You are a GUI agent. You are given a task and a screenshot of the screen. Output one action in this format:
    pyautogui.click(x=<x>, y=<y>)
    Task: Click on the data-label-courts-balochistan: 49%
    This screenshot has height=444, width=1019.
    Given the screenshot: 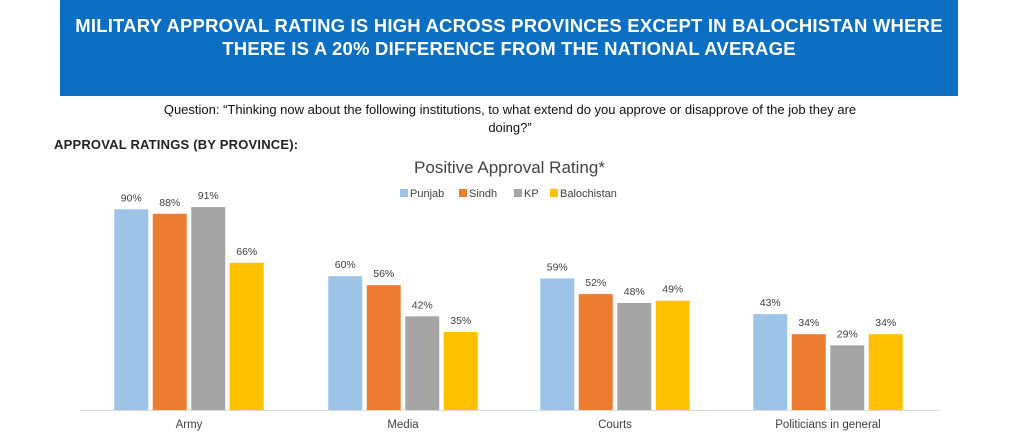 What is the action you would take?
    pyautogui.click(x=672, y=290)
    